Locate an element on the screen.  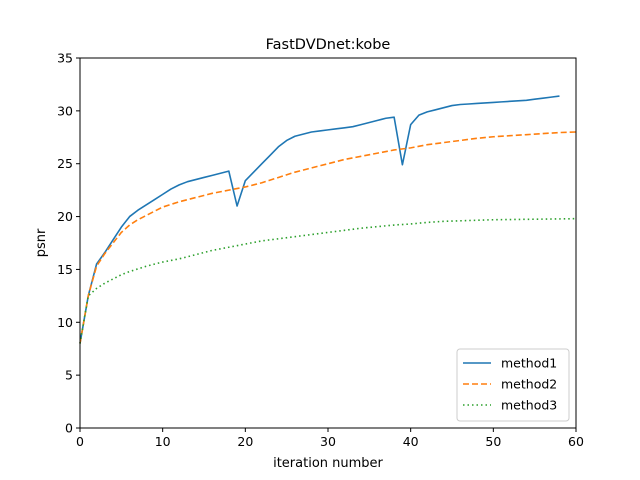
y-tick-label: 25 is located at coordinates (65, 163).